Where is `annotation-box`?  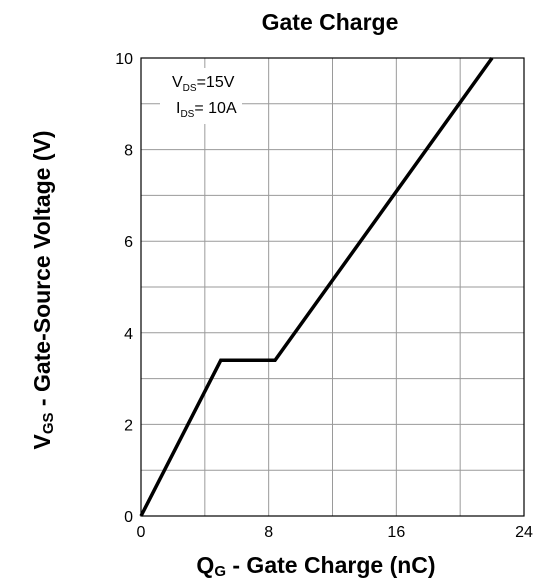
annotation-box is located at coordinates (201, 96).